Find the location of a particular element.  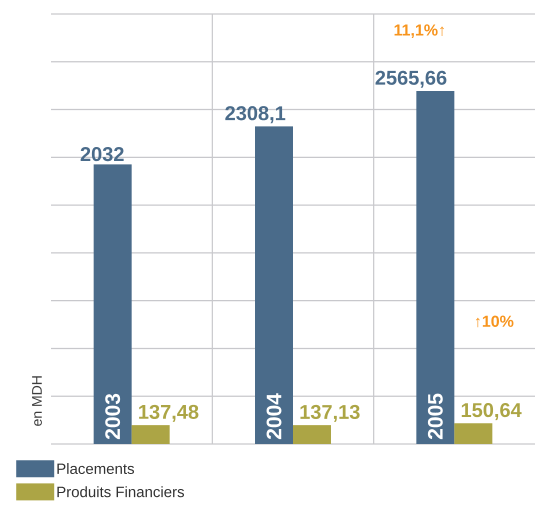

x-tick-label: 2005 is located at coordinates (435, 417).